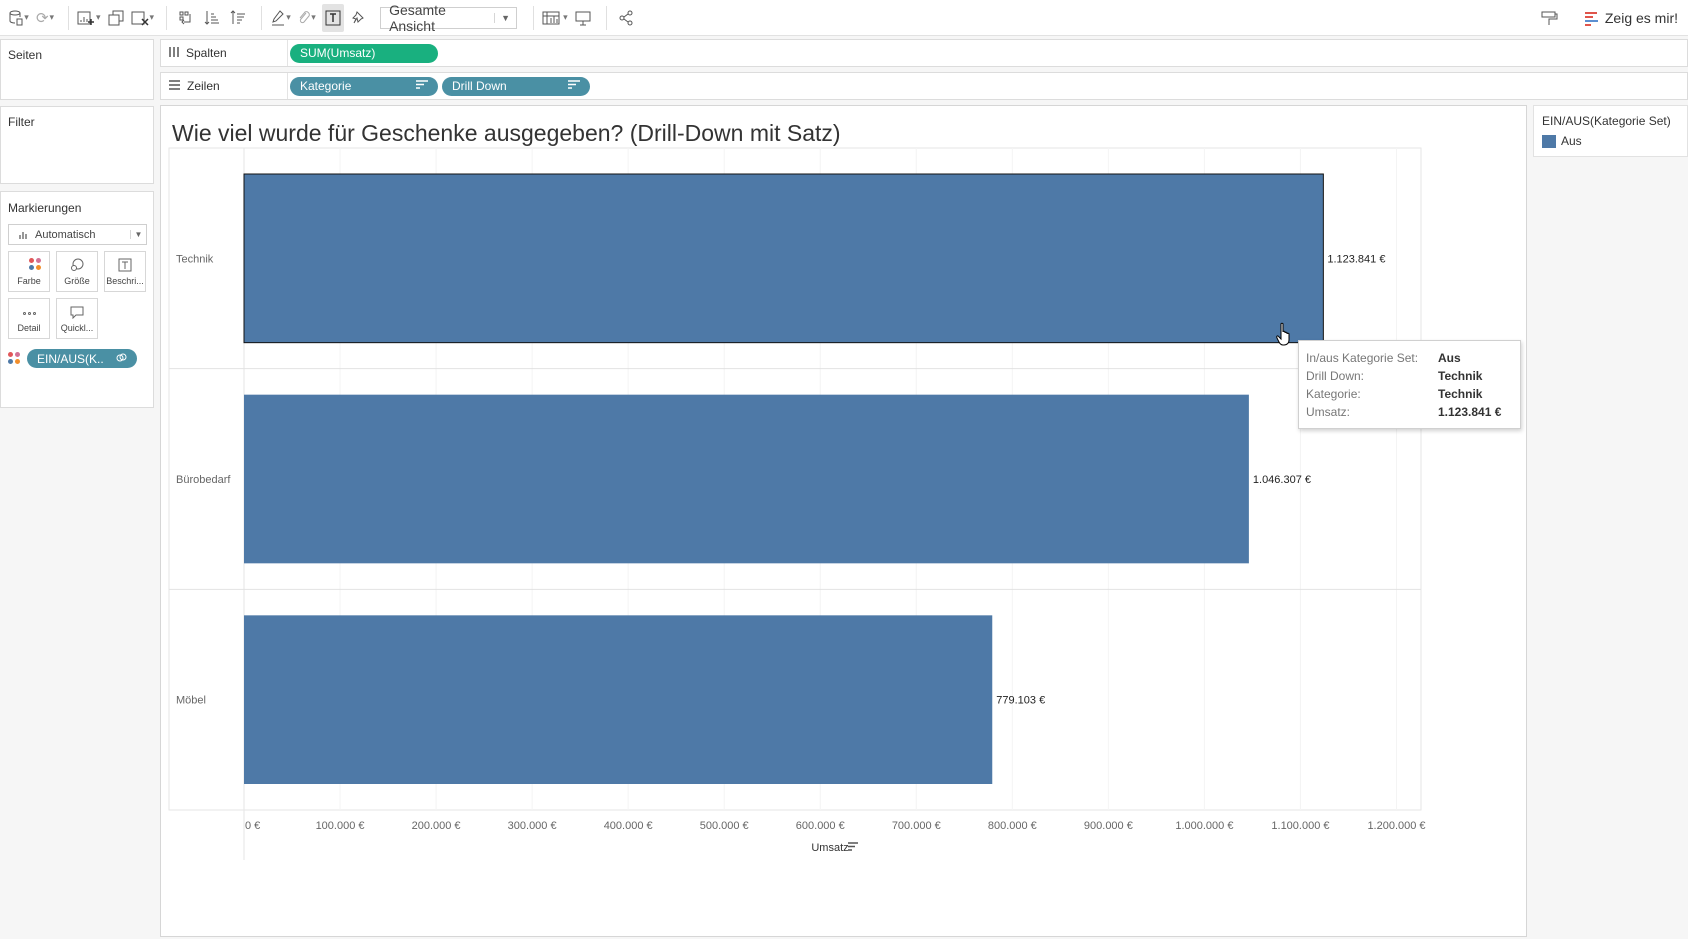  What do you see at coordinates (1328, 412) in the screenshot?
I see `tooltip-key: Umsatz:` at bounding box center [1328, 412].